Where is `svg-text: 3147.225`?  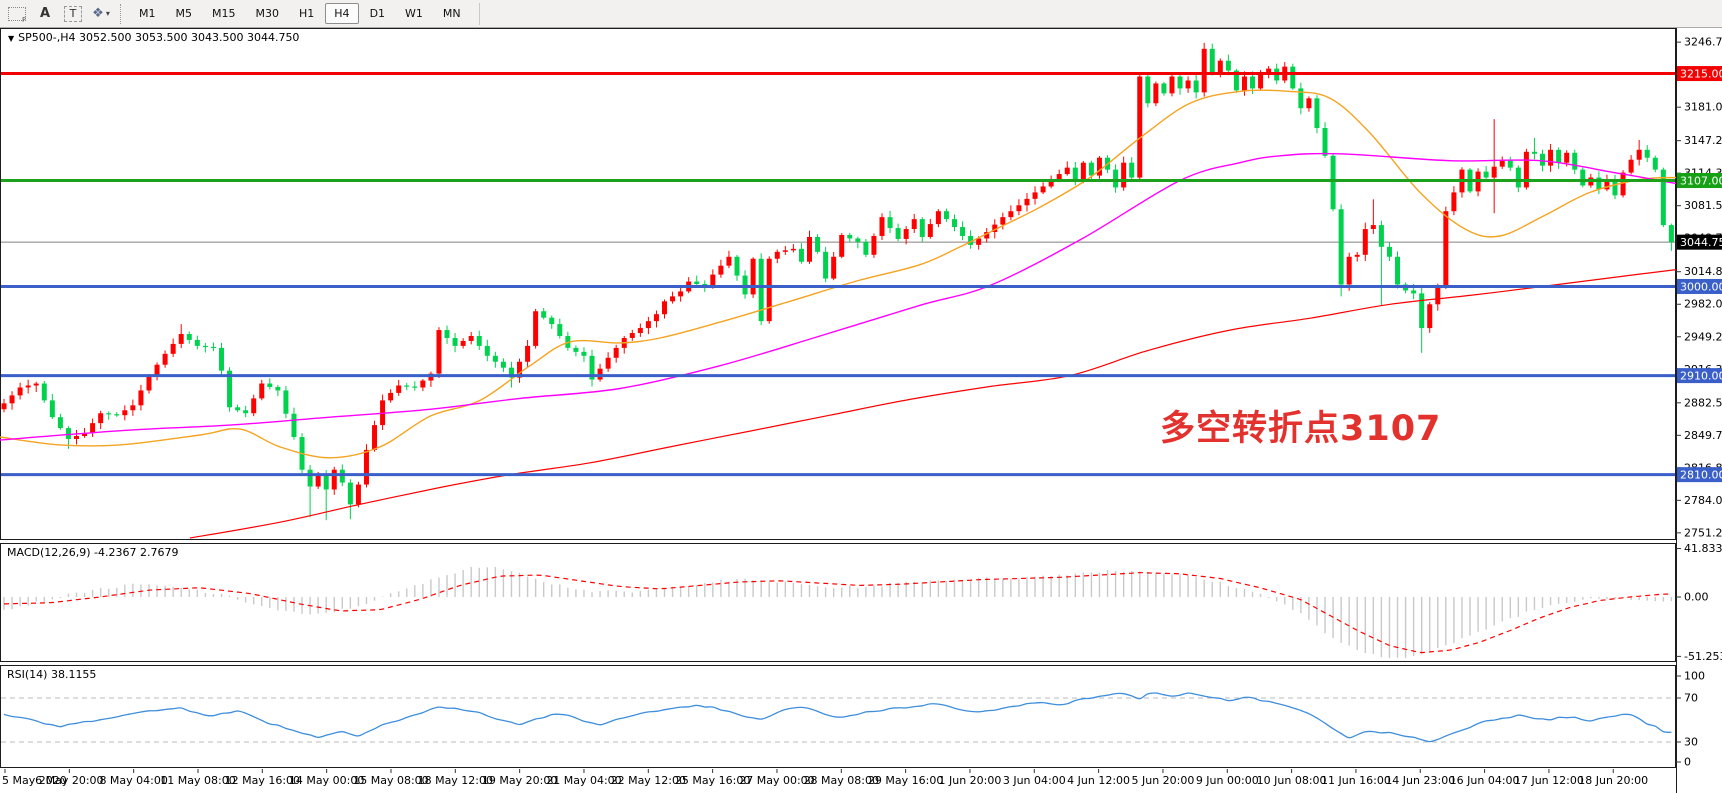 svg-text: 3147.225 is located at coordinates (1703, 140).